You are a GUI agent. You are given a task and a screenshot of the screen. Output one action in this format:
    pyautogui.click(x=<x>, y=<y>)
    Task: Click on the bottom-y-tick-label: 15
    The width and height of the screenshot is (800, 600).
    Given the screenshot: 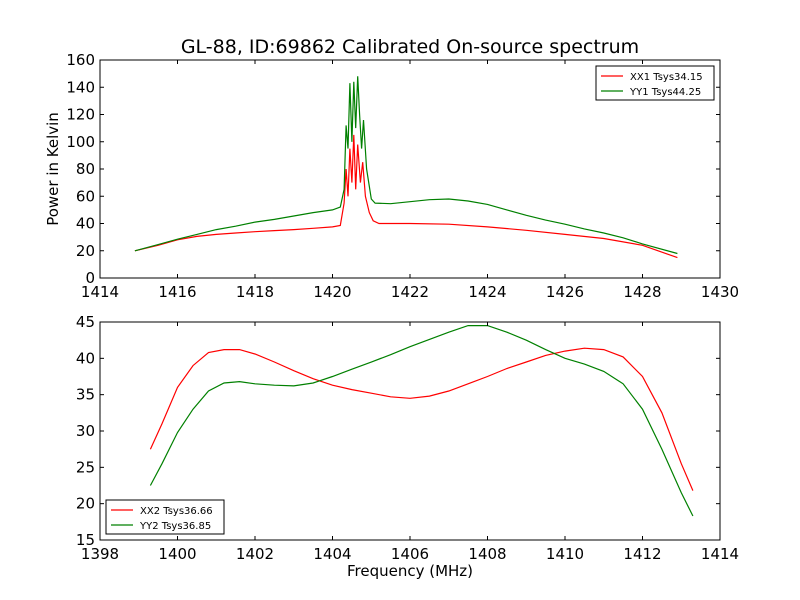 What is the action you would take?
    pyautogui.click(x=85, y=540)
    